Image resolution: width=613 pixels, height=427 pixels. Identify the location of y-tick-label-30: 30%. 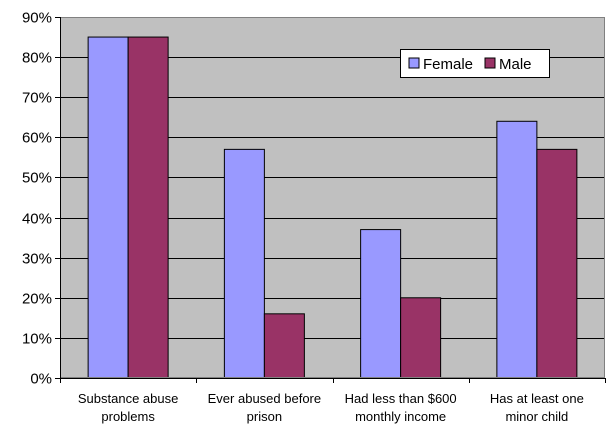
(37, 259).